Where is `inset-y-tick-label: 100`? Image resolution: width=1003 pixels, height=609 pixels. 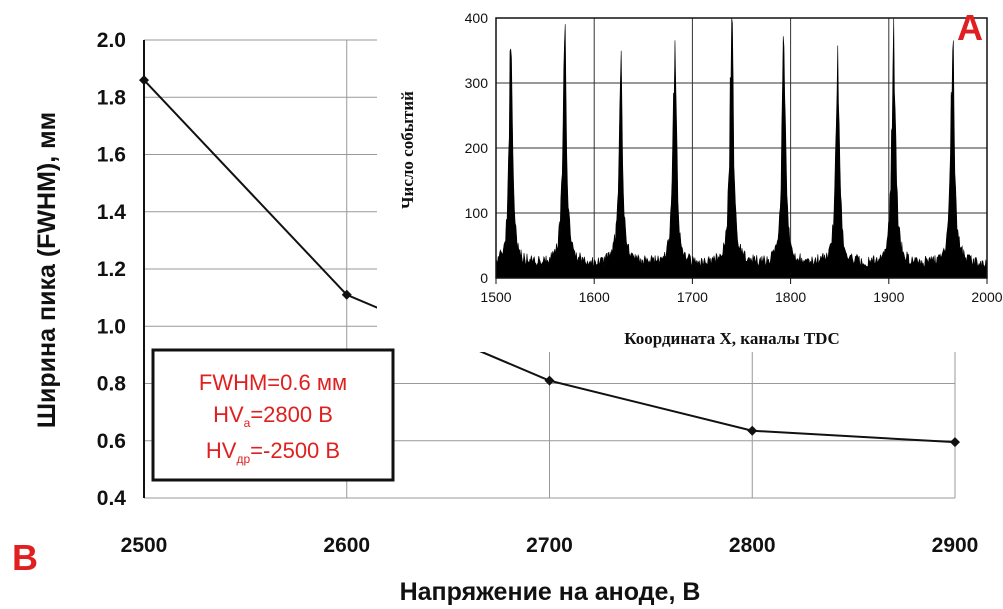 inset-y-tick-label: 100 is located at coordinates (477, 213).